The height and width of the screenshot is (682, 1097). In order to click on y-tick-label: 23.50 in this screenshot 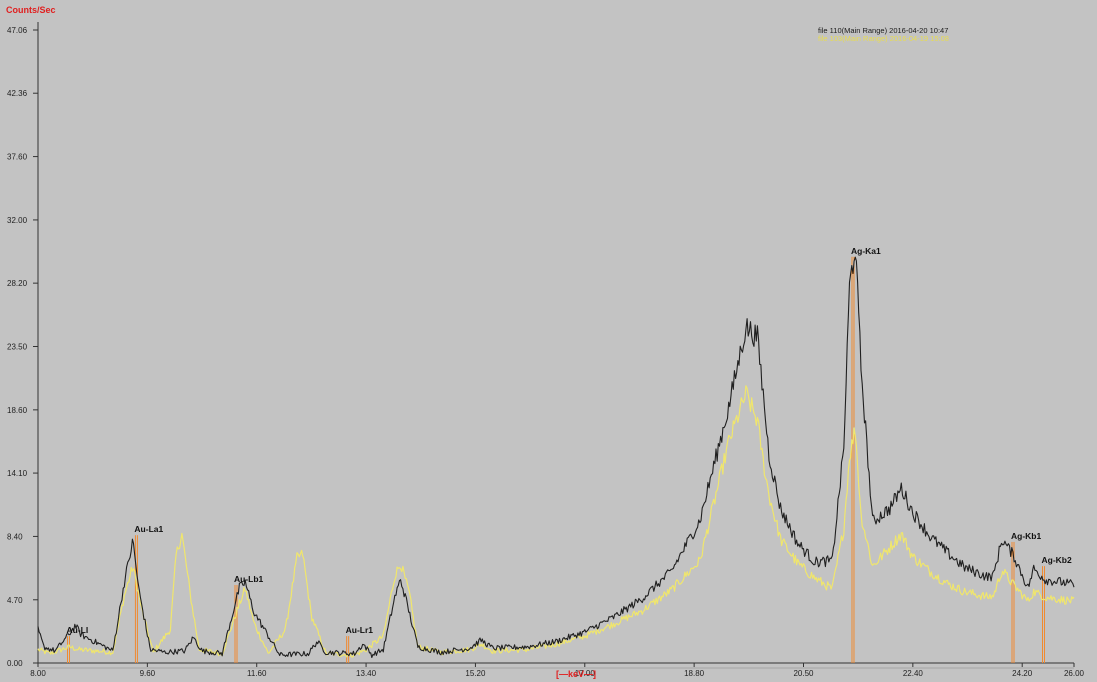, I will do `click(17, 347)`.